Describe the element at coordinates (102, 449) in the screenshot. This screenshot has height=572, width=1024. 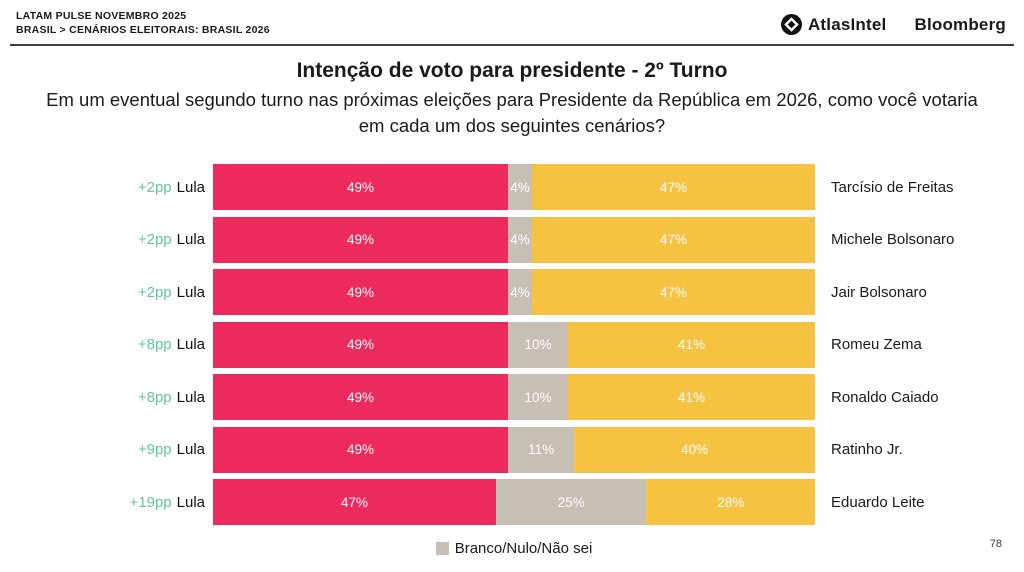
I see `row-lead-label: +9pp Lula` at that location.